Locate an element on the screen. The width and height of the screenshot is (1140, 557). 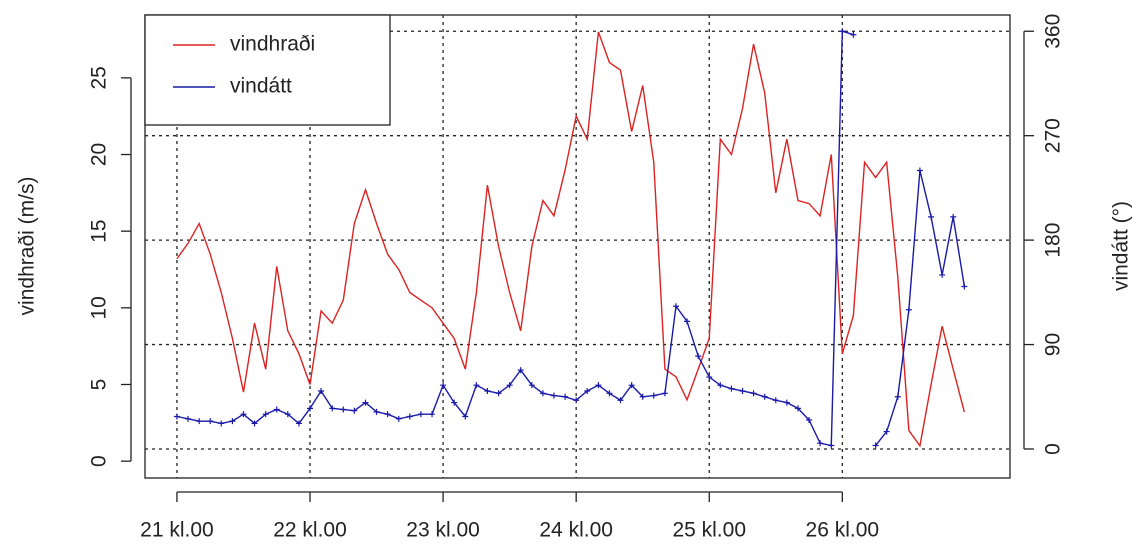
y-tick-label: 5 is located at coordinates (99, 385).